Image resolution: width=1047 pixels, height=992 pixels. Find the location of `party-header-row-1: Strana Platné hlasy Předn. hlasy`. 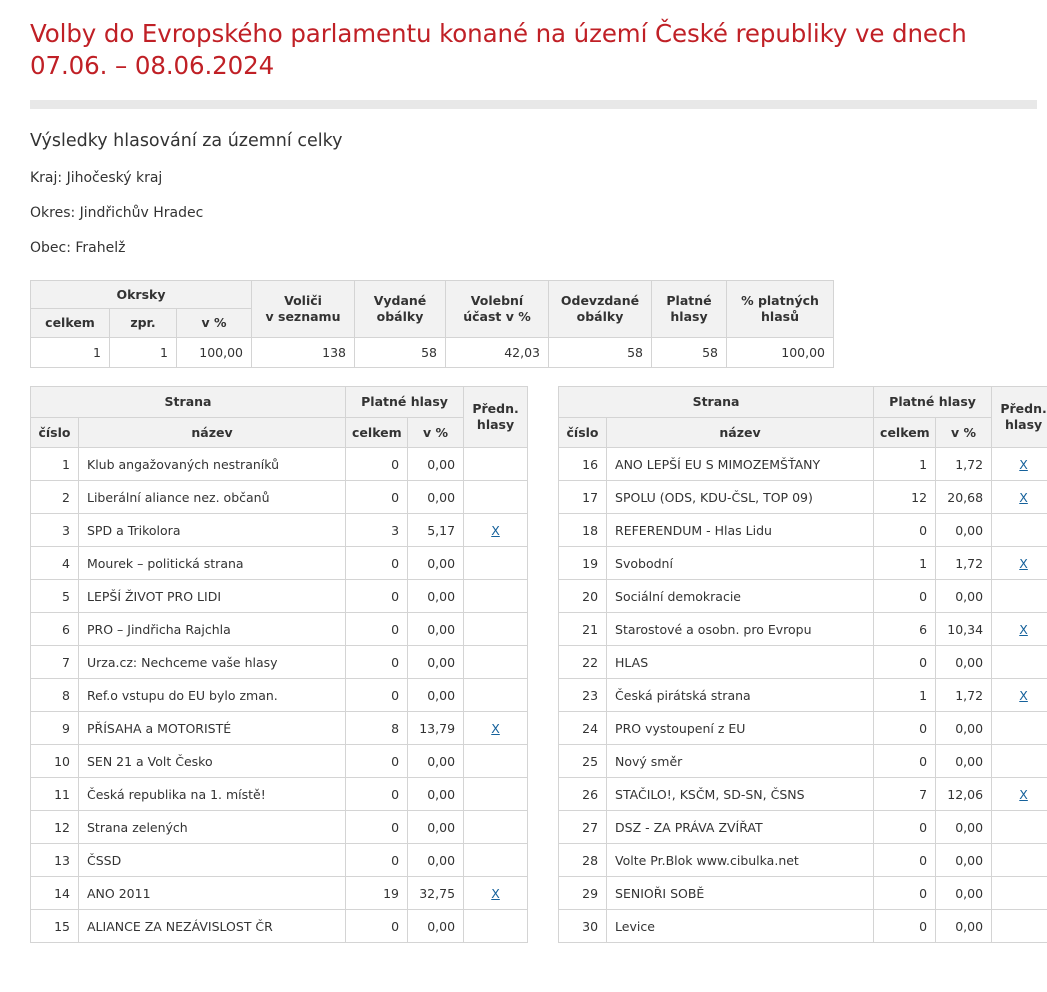

party-header-row-1: Strana Platné hlasy Předn. hlasy is located at coordinates (279, 417).